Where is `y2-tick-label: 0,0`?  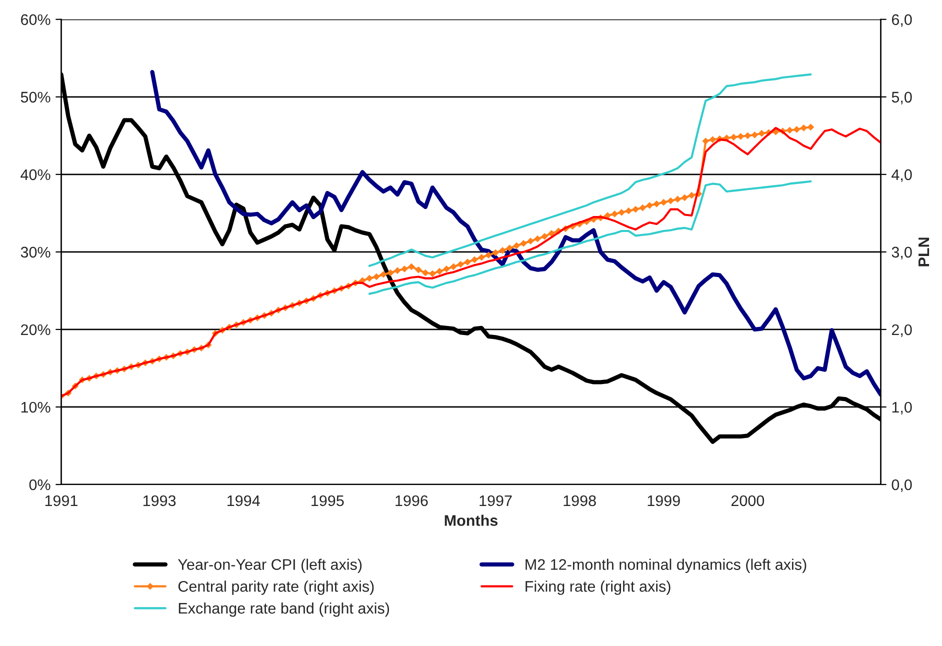
y2-tick-label: 0,0 is located at coordinates (902, 485).